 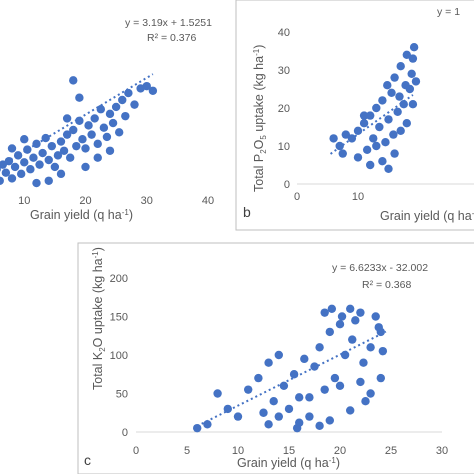 What do you see at coordinates (391, 451) in the screenshot?
I see `panel-c-x-tick-label: 25` at bounding box center [391, 451].